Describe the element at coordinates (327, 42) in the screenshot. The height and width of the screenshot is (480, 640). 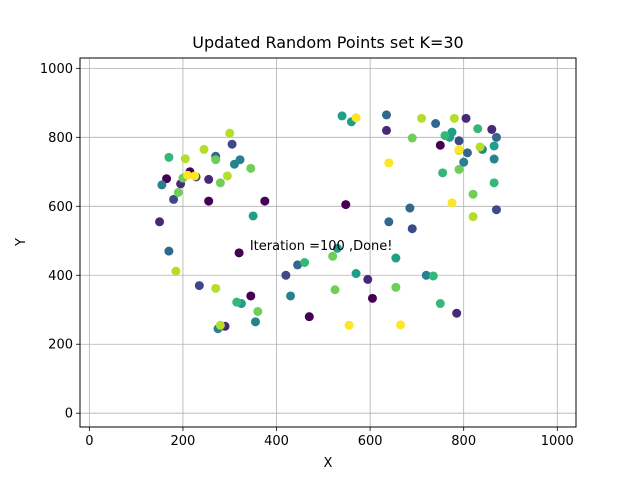
I see `chart-title: Updated Random Points set K=30` at that location.